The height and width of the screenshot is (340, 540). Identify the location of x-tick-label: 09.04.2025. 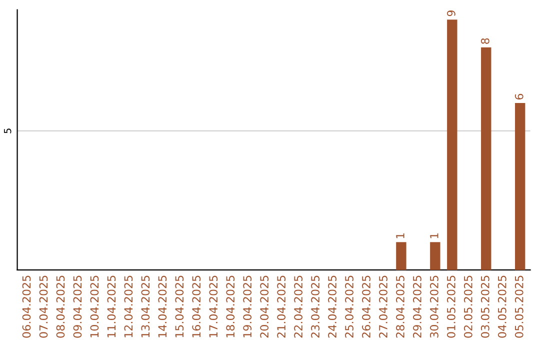
(77, 307).